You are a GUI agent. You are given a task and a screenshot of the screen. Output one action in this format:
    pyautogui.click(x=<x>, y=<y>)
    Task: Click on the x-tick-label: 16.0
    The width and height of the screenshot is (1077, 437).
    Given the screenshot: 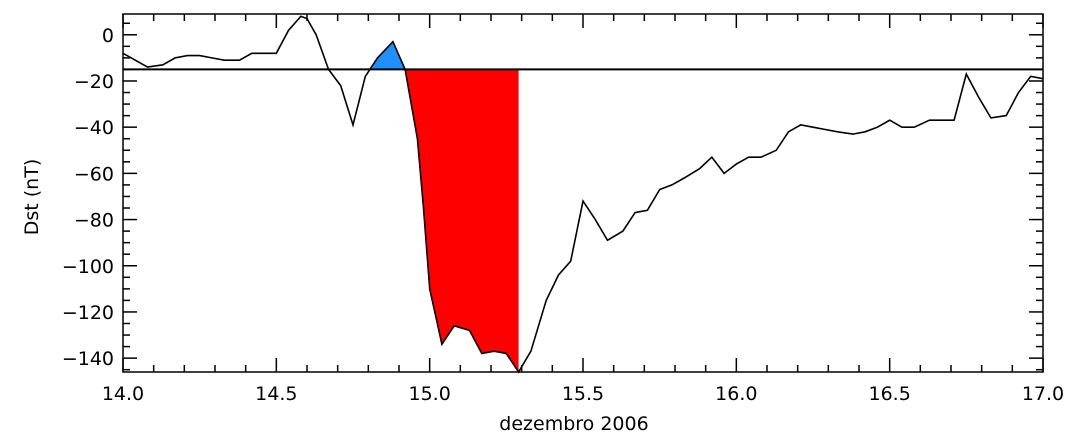 What is the action you would take?
    pyautogui.click(x=736, y=394)
    